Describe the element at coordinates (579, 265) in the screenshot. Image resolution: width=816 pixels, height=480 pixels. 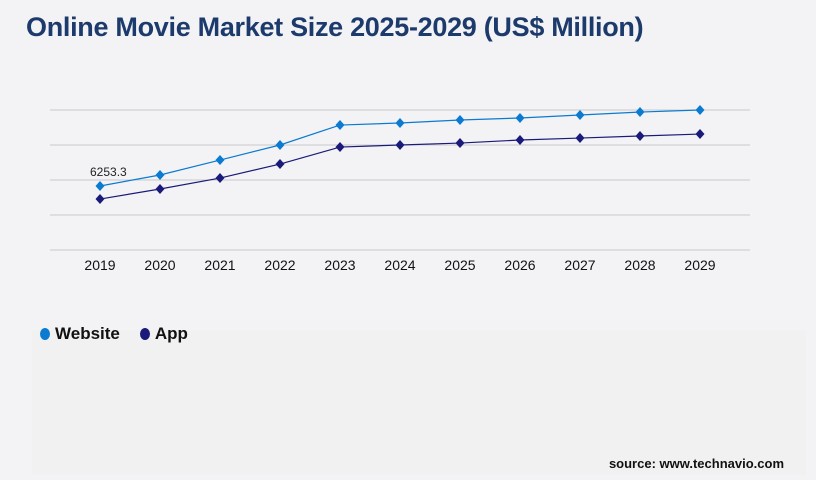
I see `x-tick-label: 2027` at that location.